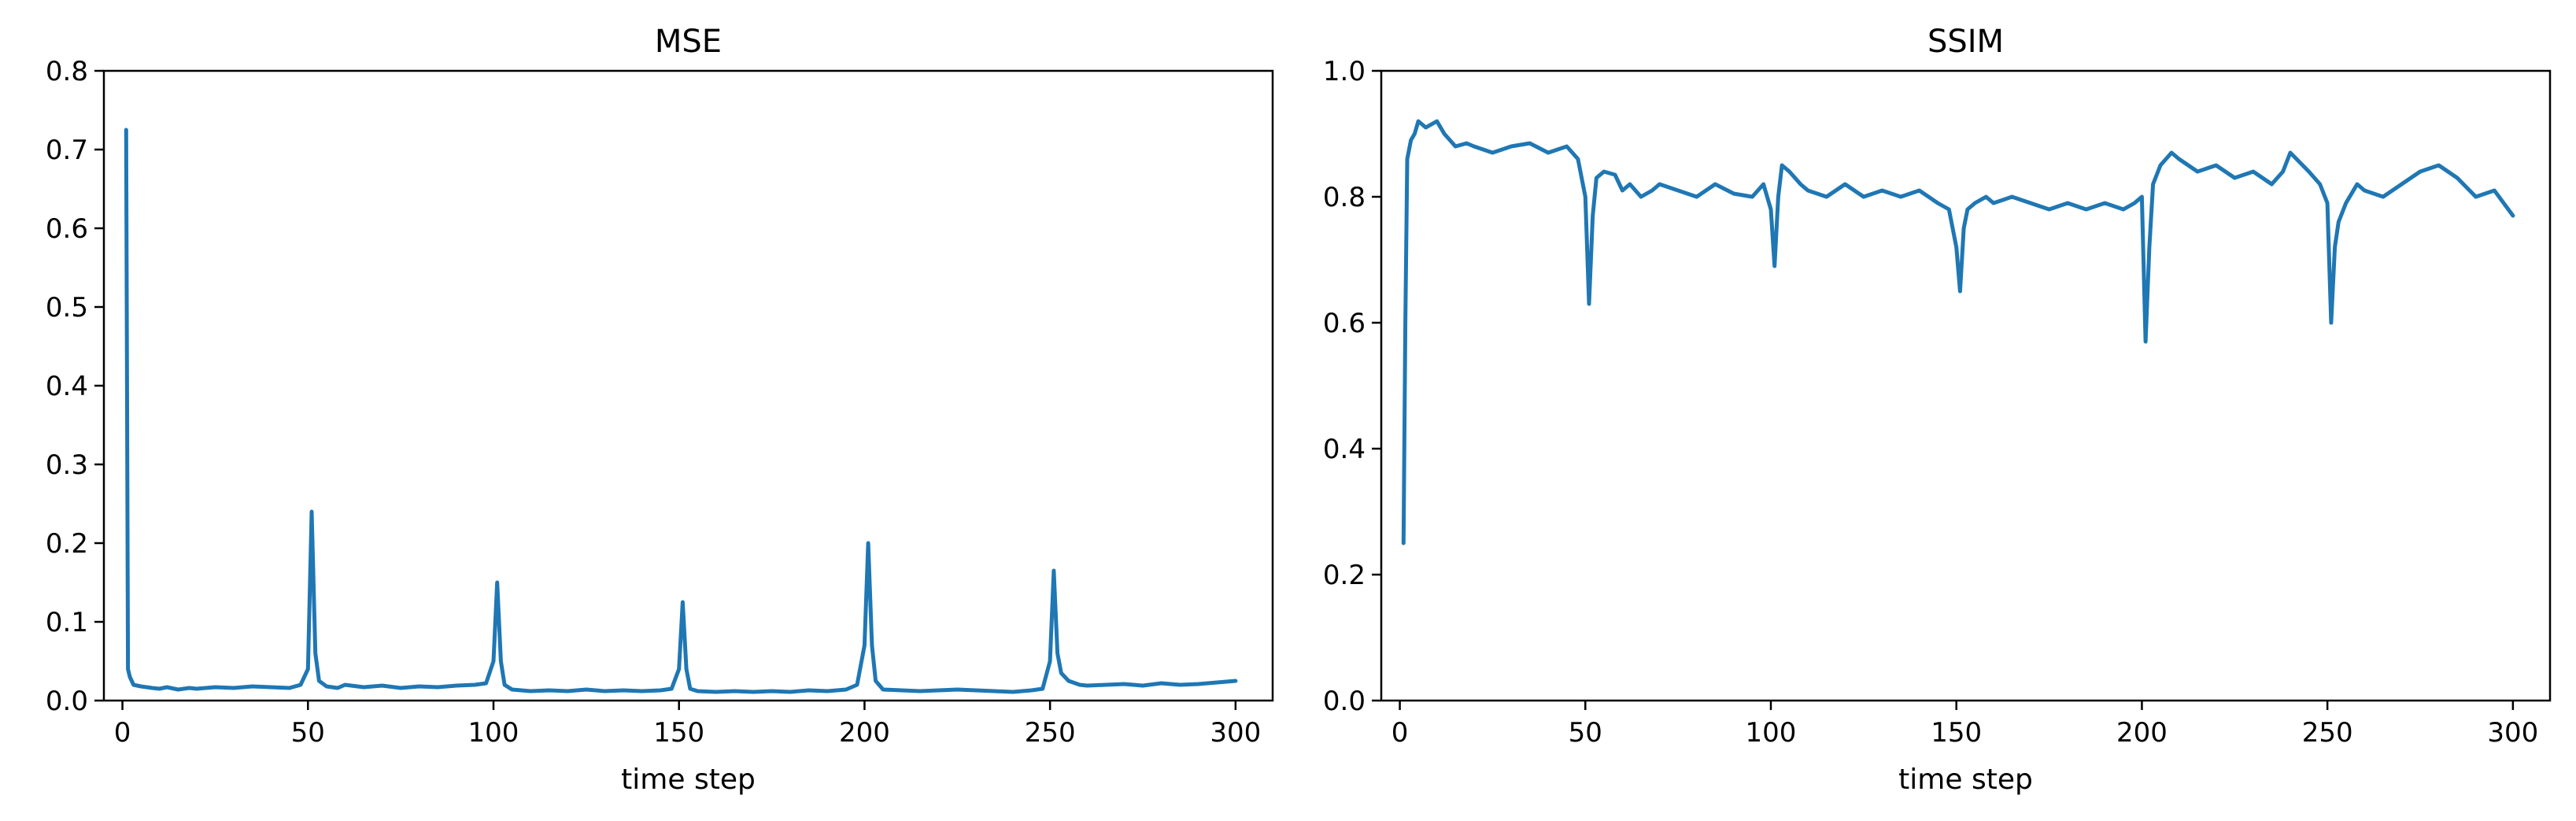 The image size is (2576, 821). I want to click on y-tick-label: 0.3, so click(67, 465).